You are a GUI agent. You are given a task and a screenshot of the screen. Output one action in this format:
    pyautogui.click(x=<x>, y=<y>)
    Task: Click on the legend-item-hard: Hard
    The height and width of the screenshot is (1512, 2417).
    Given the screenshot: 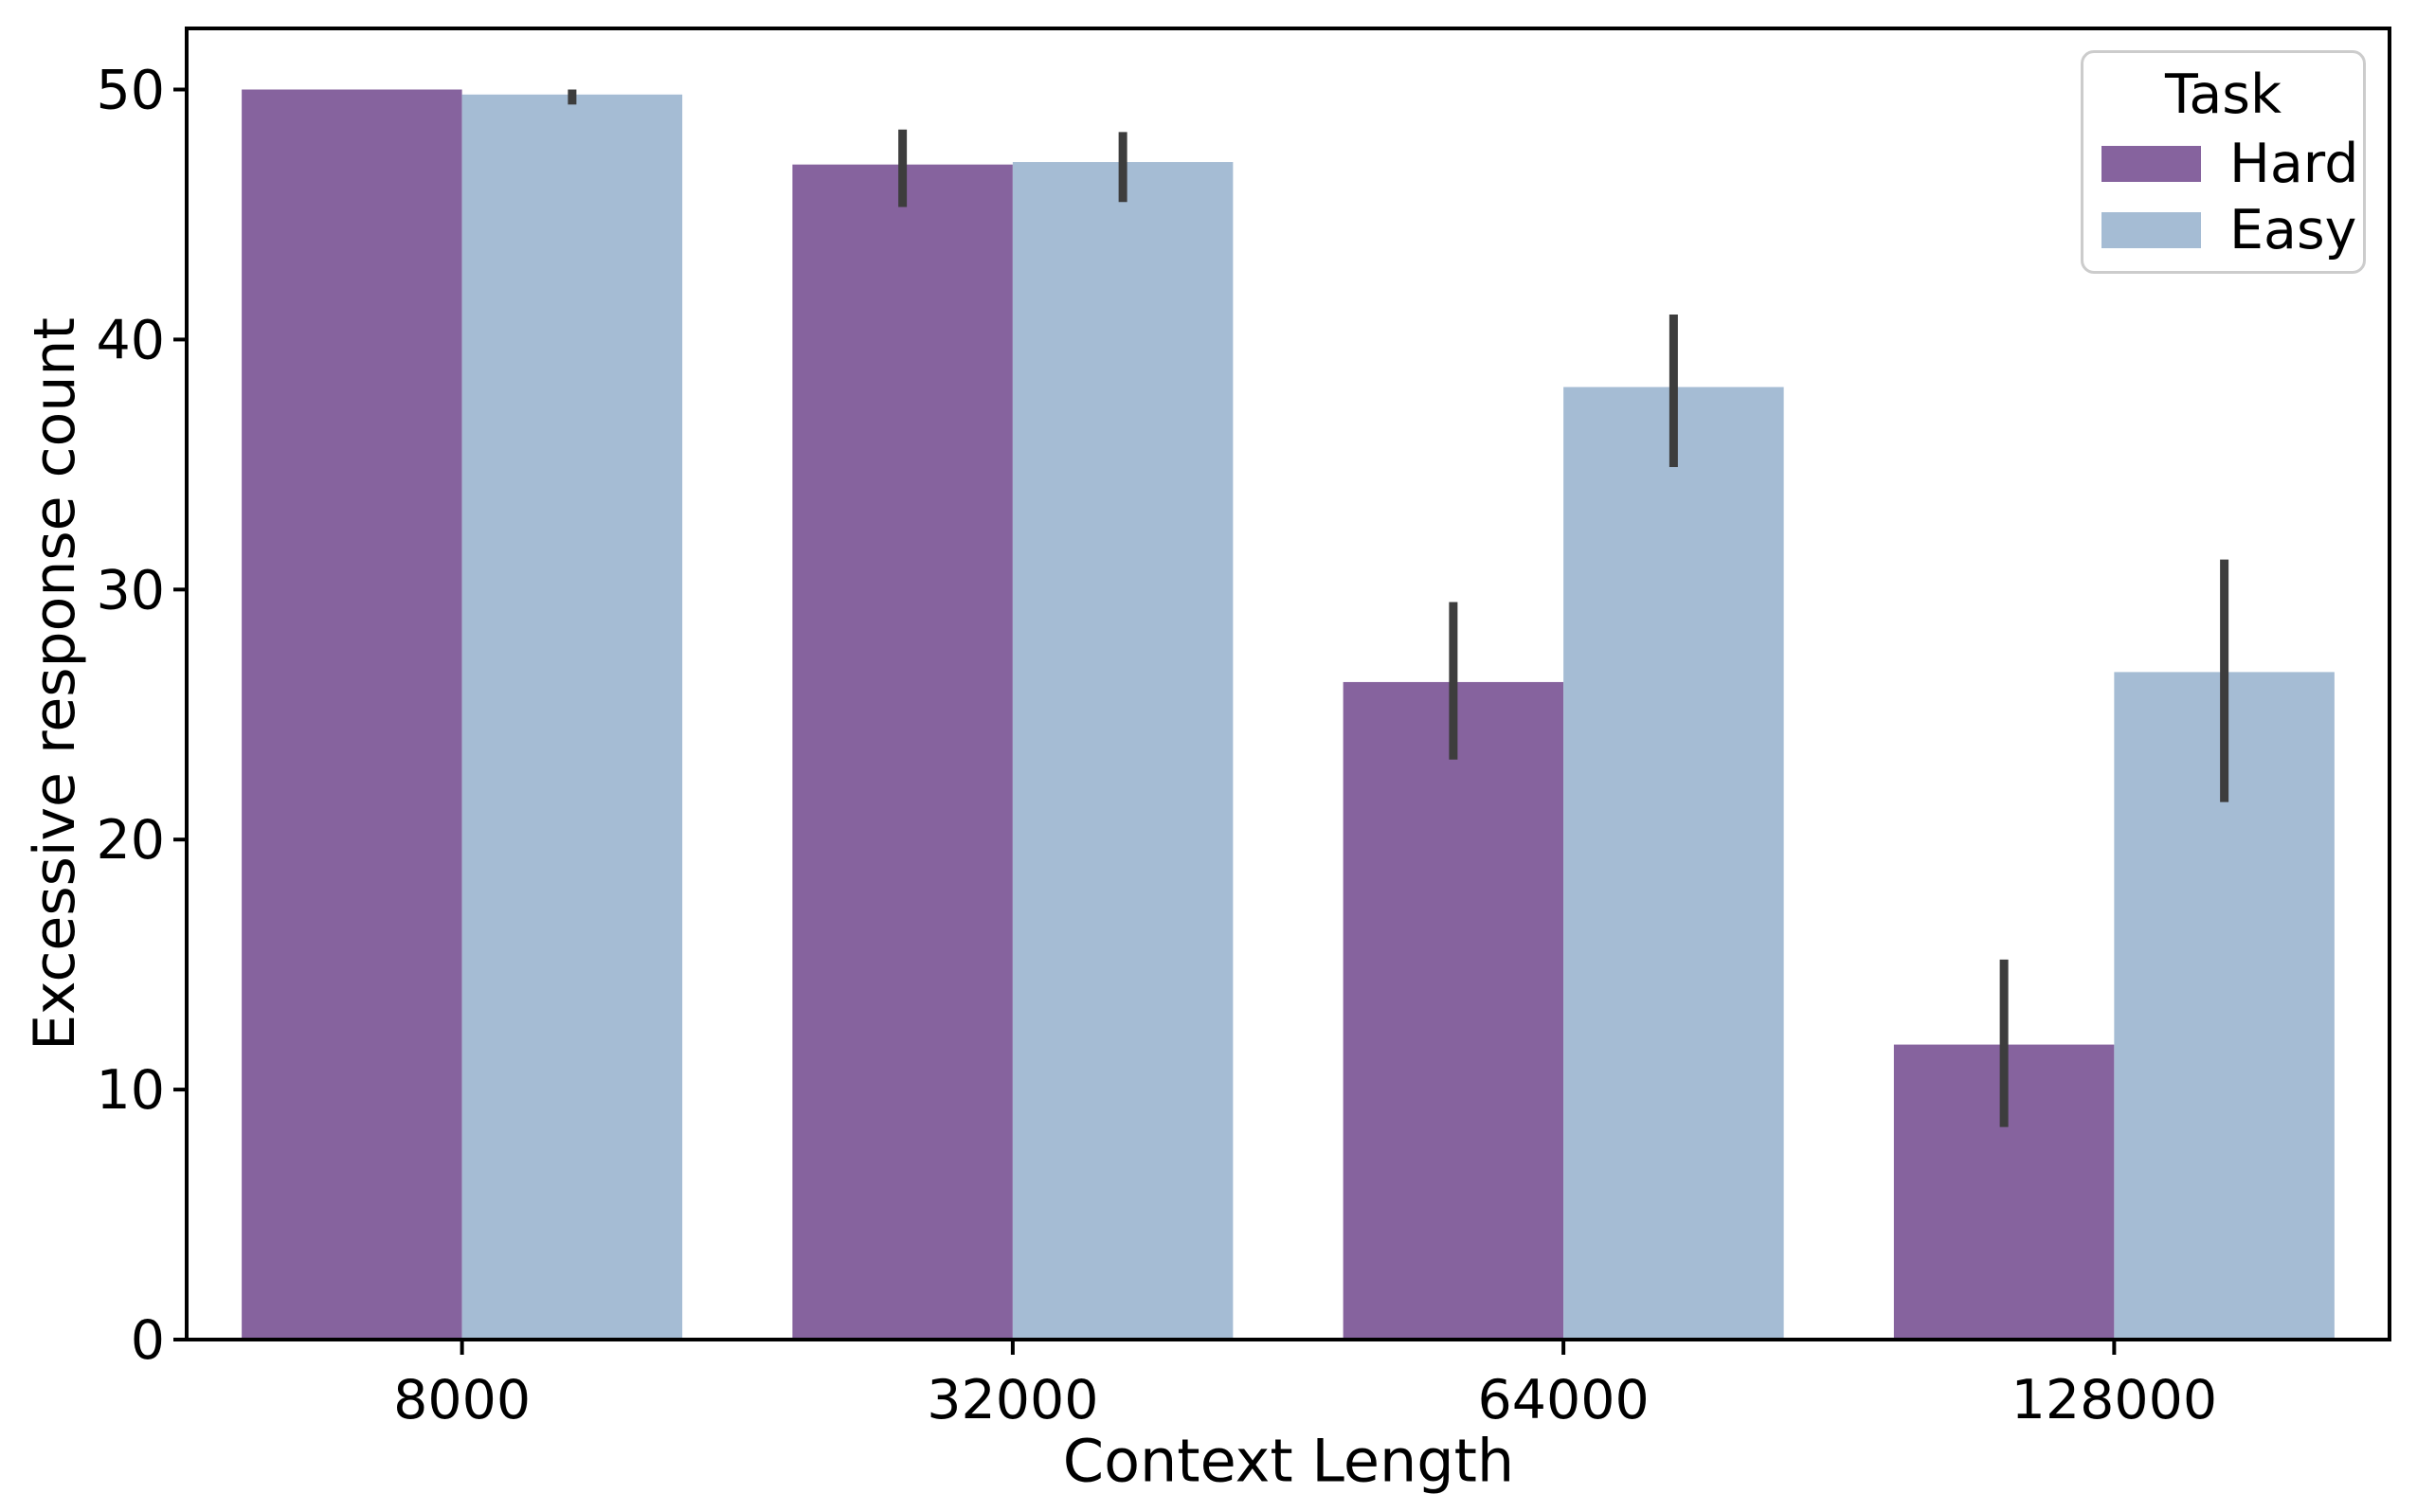 What is the action you would take?
    pyautogui.click(x=2223, y=163)
    